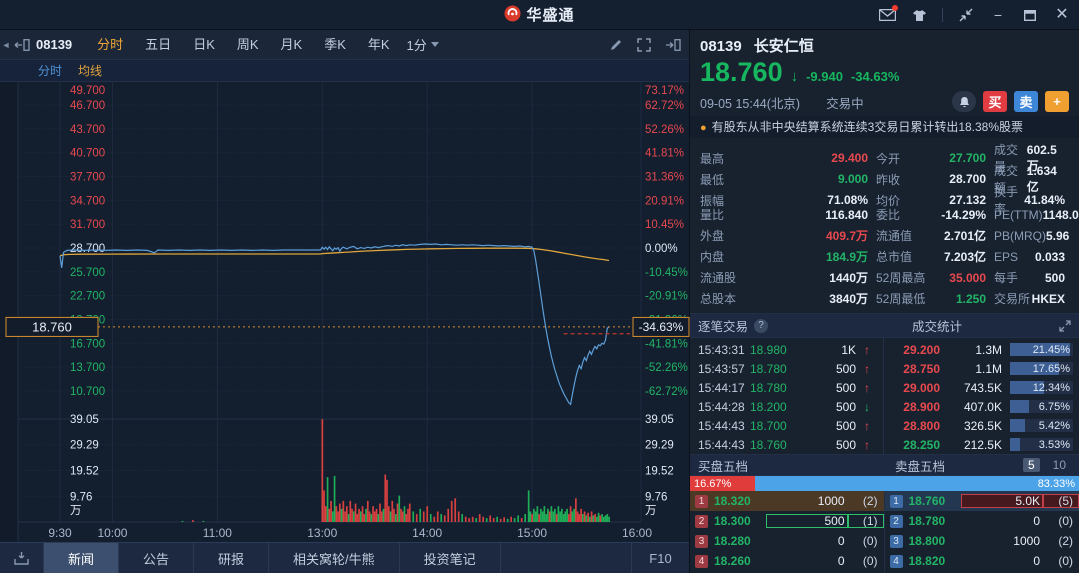 This screenshot has height=573, width=1079. Describe the element at coordinates (637, 533) in the screenshot. I see `svg-text: 16:00` at that location.